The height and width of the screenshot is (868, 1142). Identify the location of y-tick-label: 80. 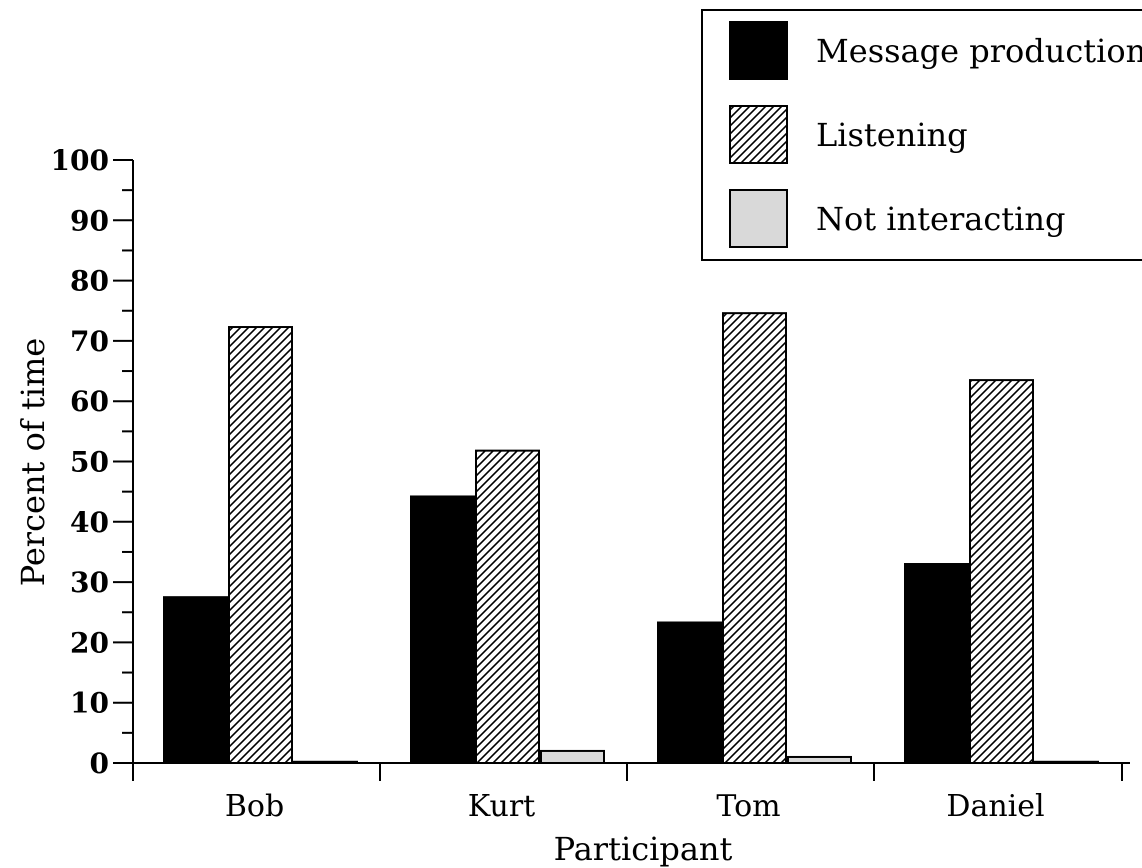
(89, 281).